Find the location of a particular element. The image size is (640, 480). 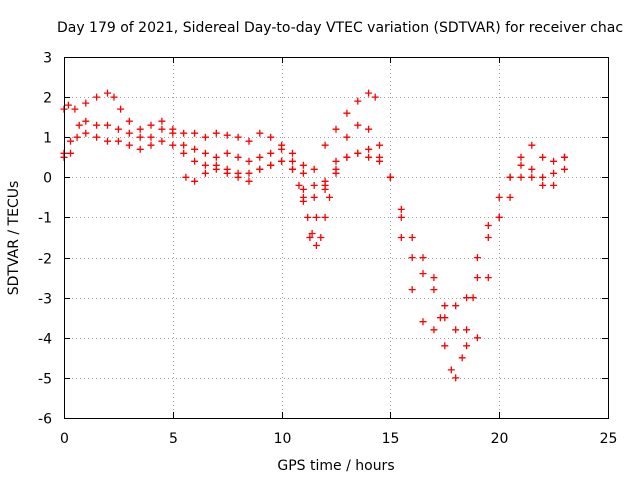

y-tick-label: -1 is located at coordinates (45, 219).